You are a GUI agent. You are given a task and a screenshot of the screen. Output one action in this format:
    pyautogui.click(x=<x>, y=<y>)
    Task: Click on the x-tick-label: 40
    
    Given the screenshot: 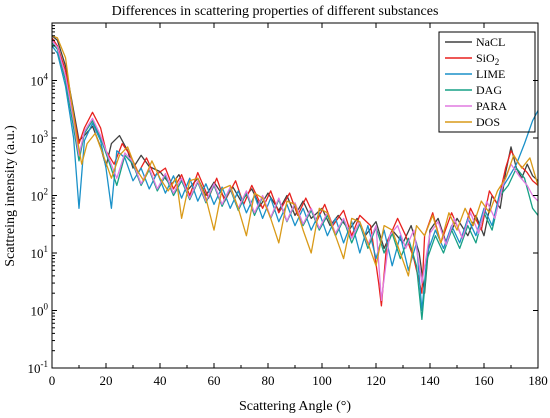 What is the action you would take?
    pyautogui.click(x=160, y=380)
    